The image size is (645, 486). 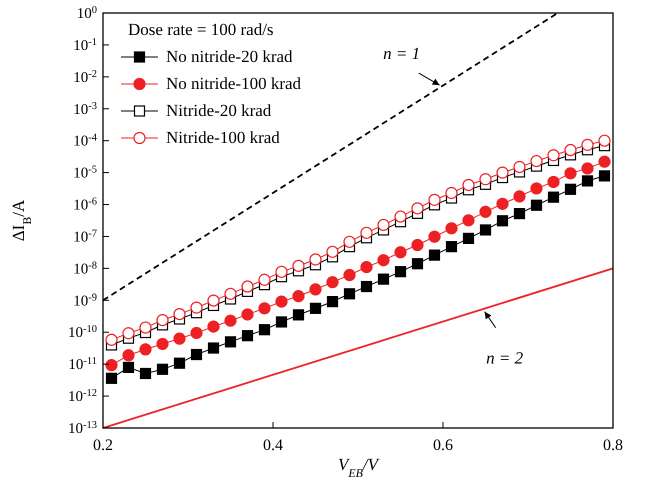 What do you see at coordinates (401, 54) in the screenshot?
I see `annotation: n = 1` at bounding box center [401, 54].